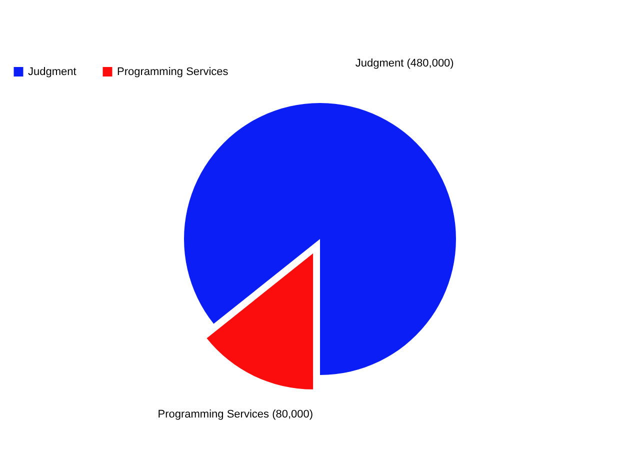  I want to click on category-label: Programming Services (80,000), so click(236, 414).